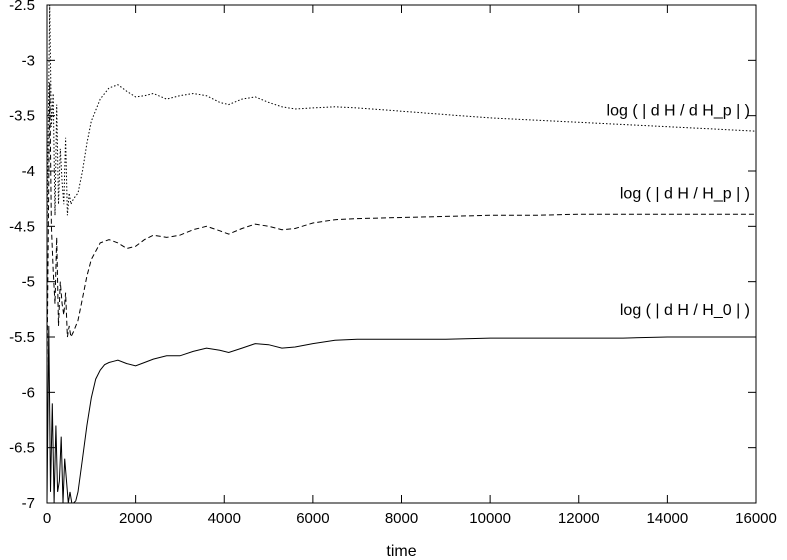  I want to click on x-tick-label: 4000, so click(224, 518).